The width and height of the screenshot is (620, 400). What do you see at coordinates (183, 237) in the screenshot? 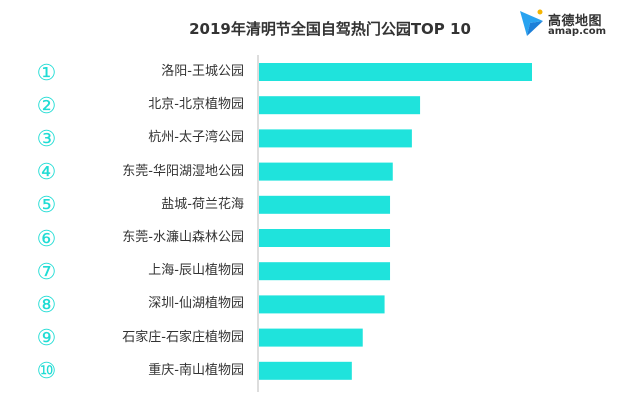
I see `category-label: 东莞-水濂山森林公园` at bounding box center [183, 237].